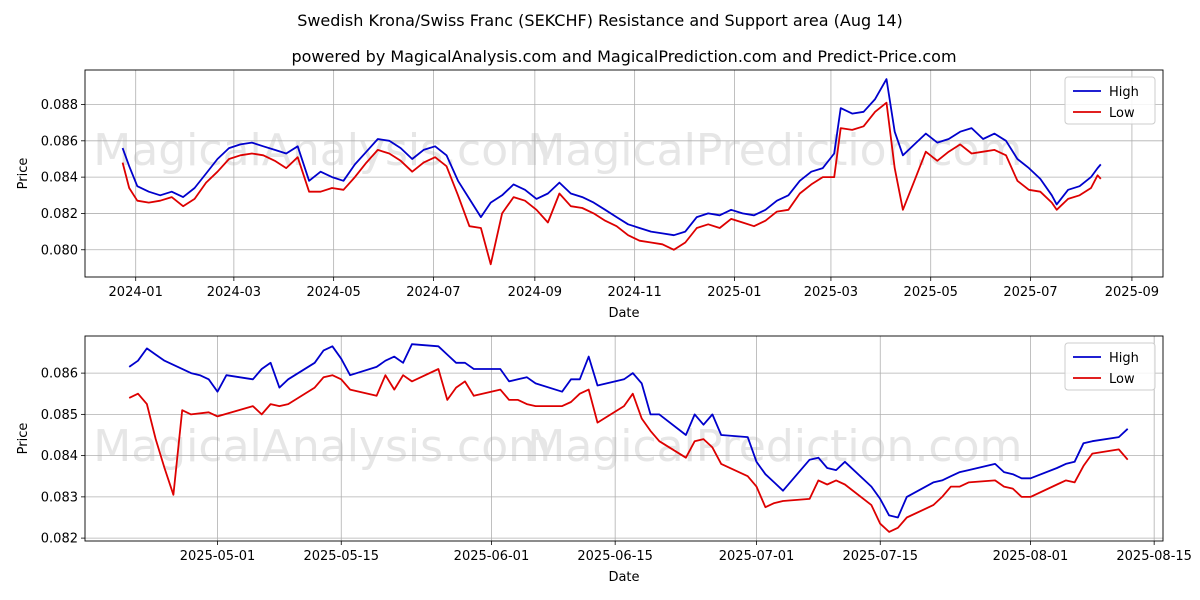  What do you see at coordinates (234, 292) in the screenshot?
I see `x-tick-label: 2024-03` at bounding box center [234, 292].